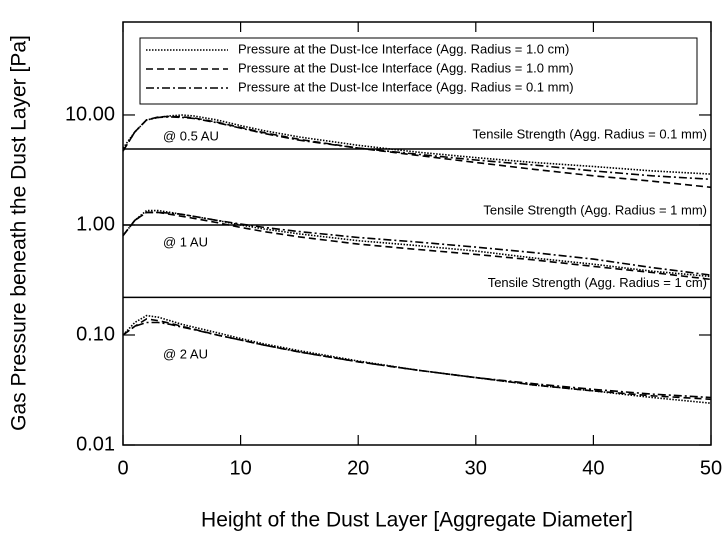 This screenshot has width=725, height=536. What do you see at coordinates (185, 353) in the screenshot?
I see `distance-label: @ 2 AU` at bounding box center [185, 353].